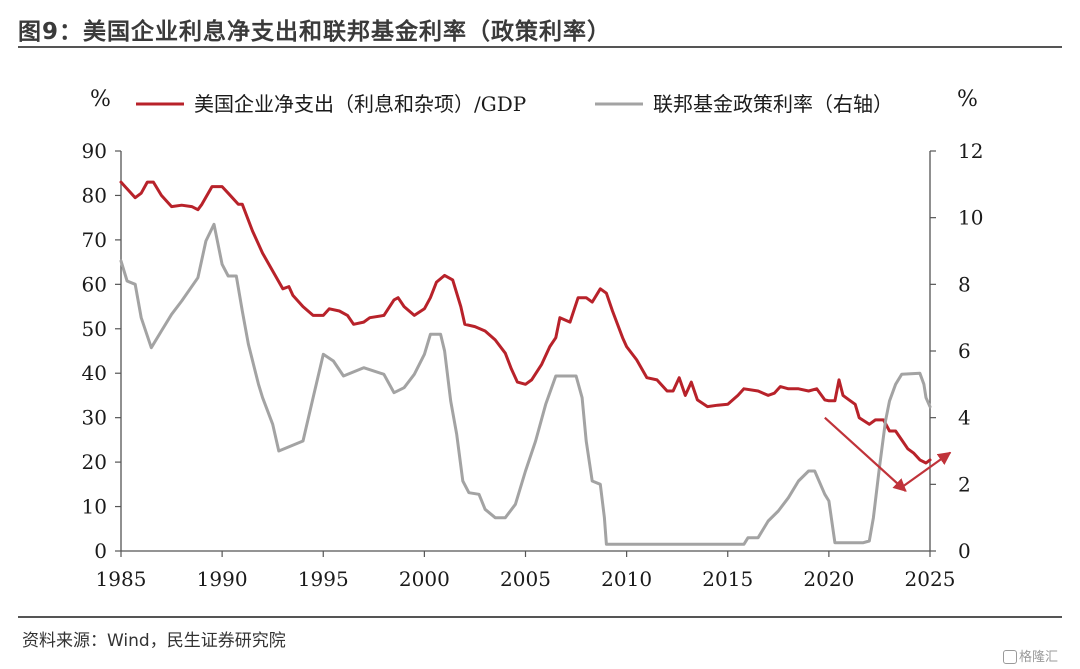  Describe the element at coordinates (94, 329) in the screenshot. I see `left-axis-tick-label: 50` at that location.